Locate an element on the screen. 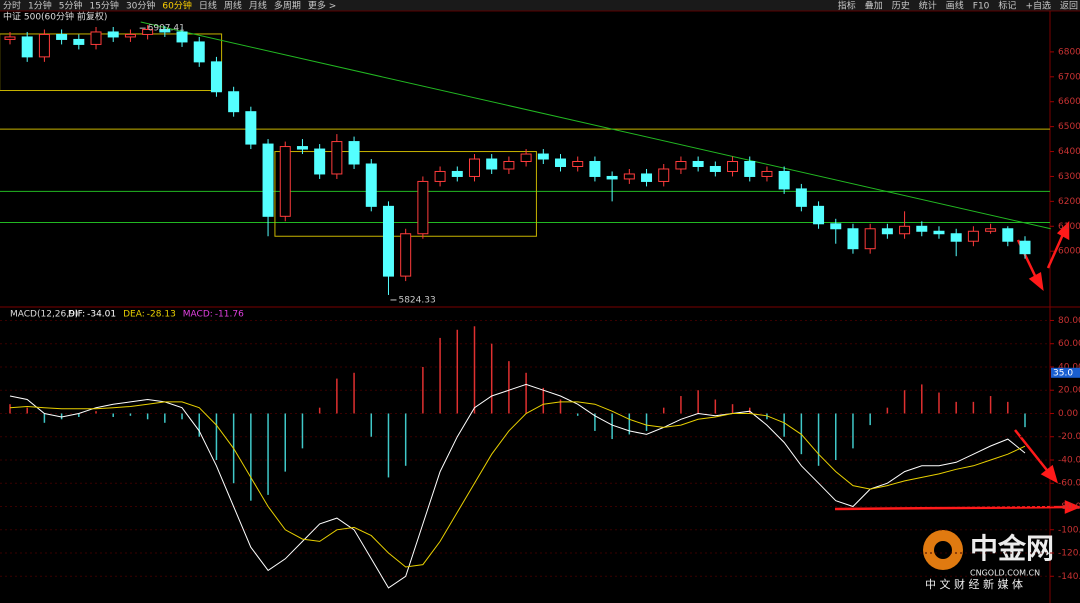 The image size is (1080, 603). macd-title: MACD(12,26,9) is located at coordinates (44, 315).